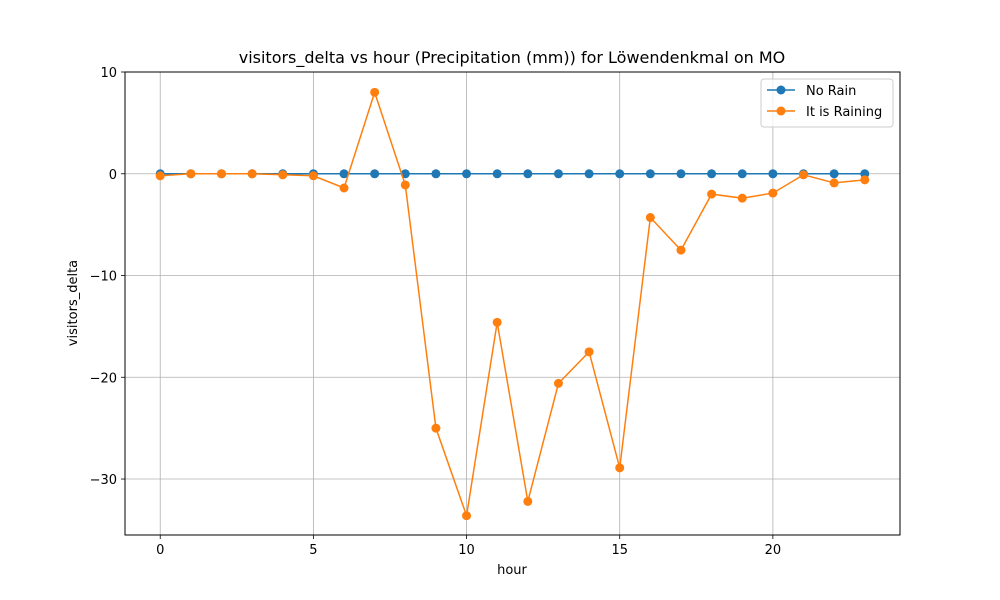 This screenshot has height=600, width=1000. I want to click on x-tick-label: 5, so click(313, 550).